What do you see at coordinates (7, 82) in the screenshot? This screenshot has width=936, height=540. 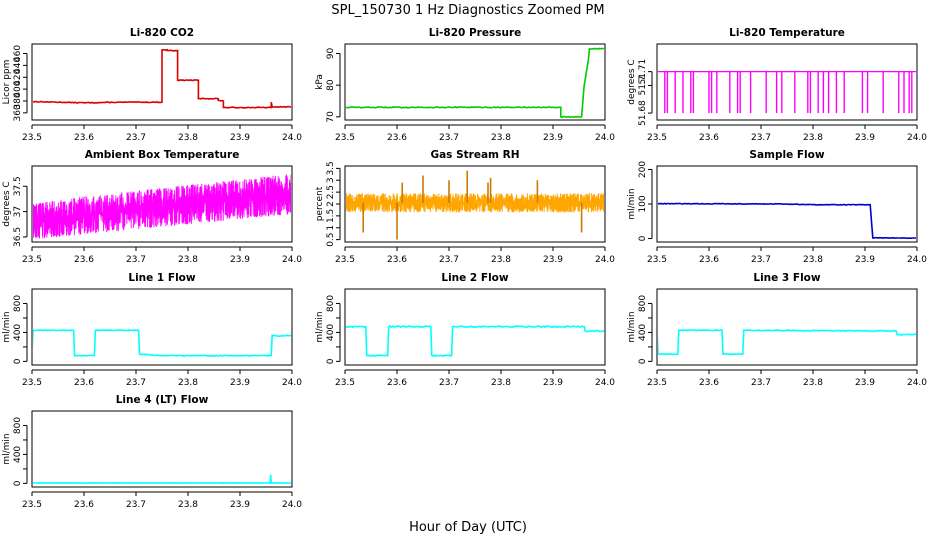 I see `y-axis-label: Licor ppm` at bounding box center [7, 82].